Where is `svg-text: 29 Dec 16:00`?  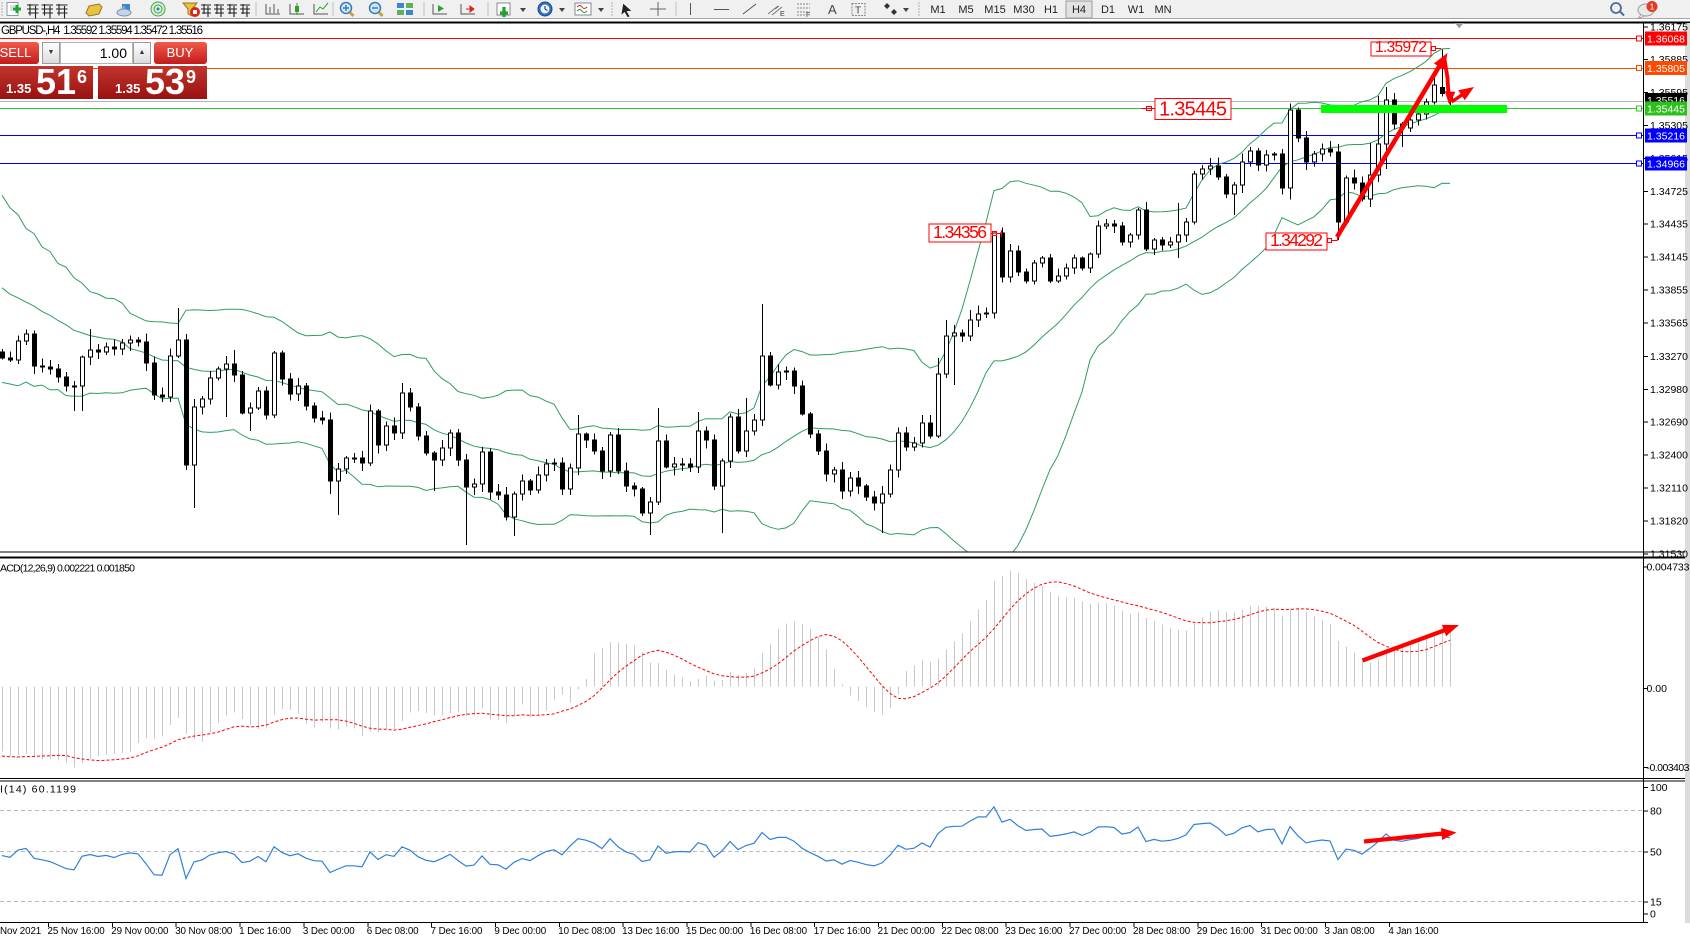 svg-text: 29 Dec 16:00 is located at coordinates (1226, 931).